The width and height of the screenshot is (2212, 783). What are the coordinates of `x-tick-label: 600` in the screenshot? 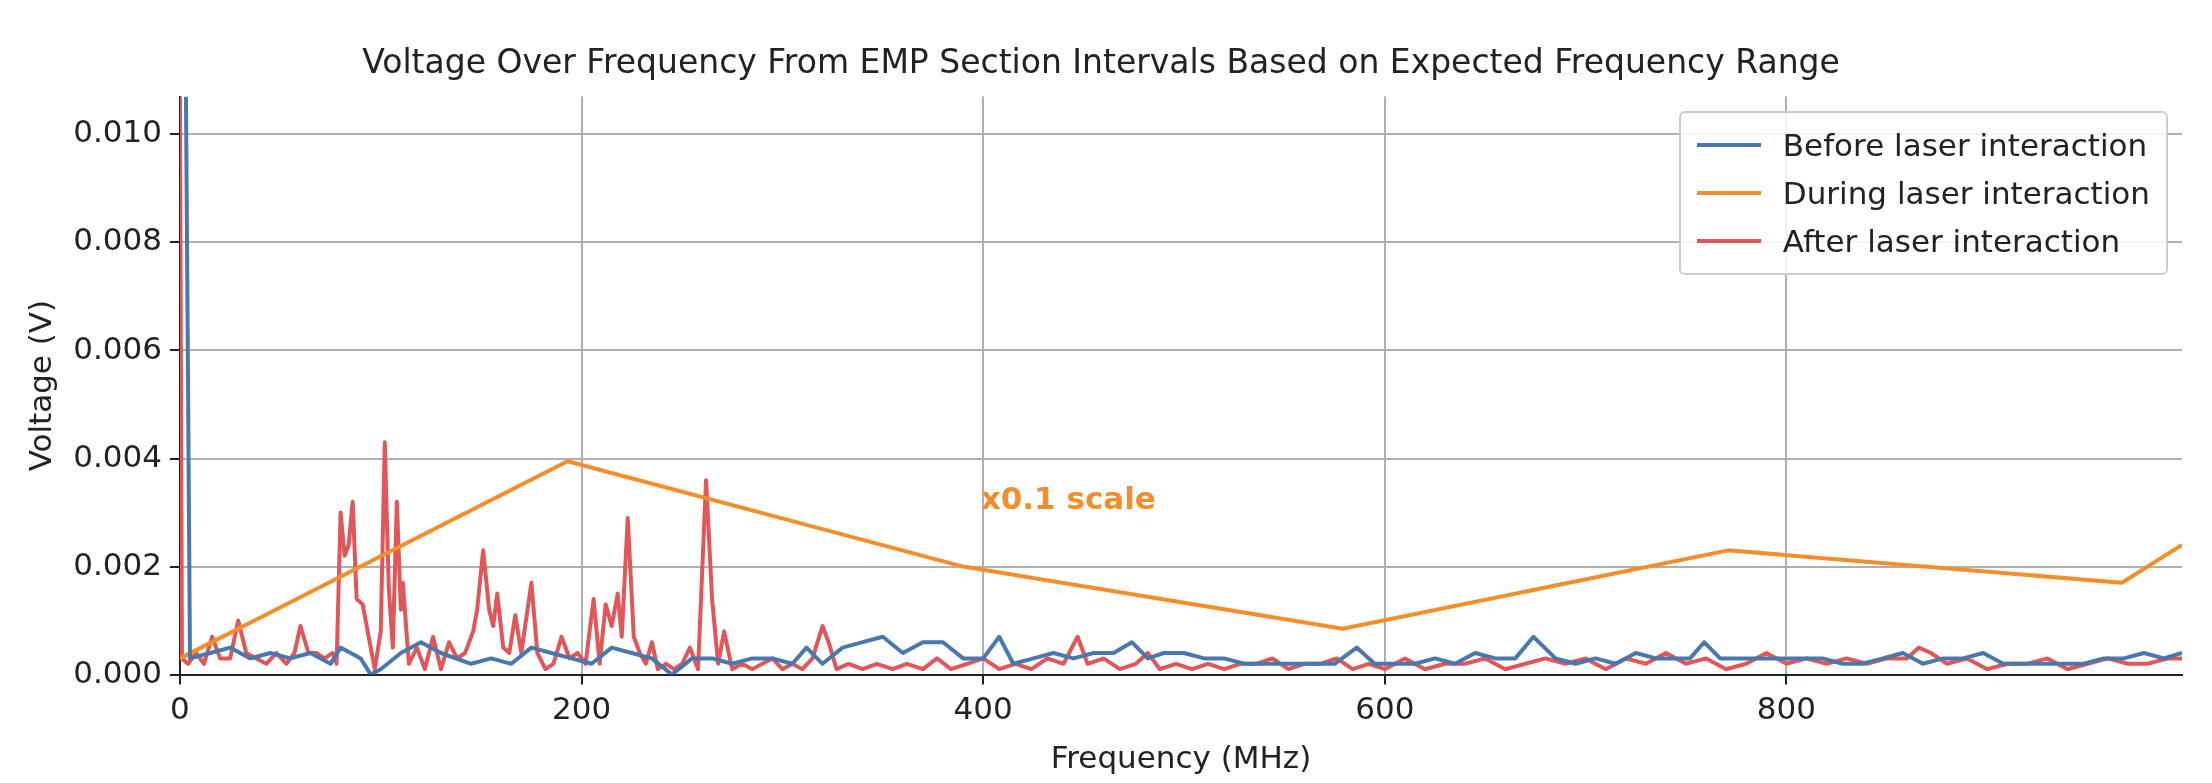 It's located at (1385, 708).